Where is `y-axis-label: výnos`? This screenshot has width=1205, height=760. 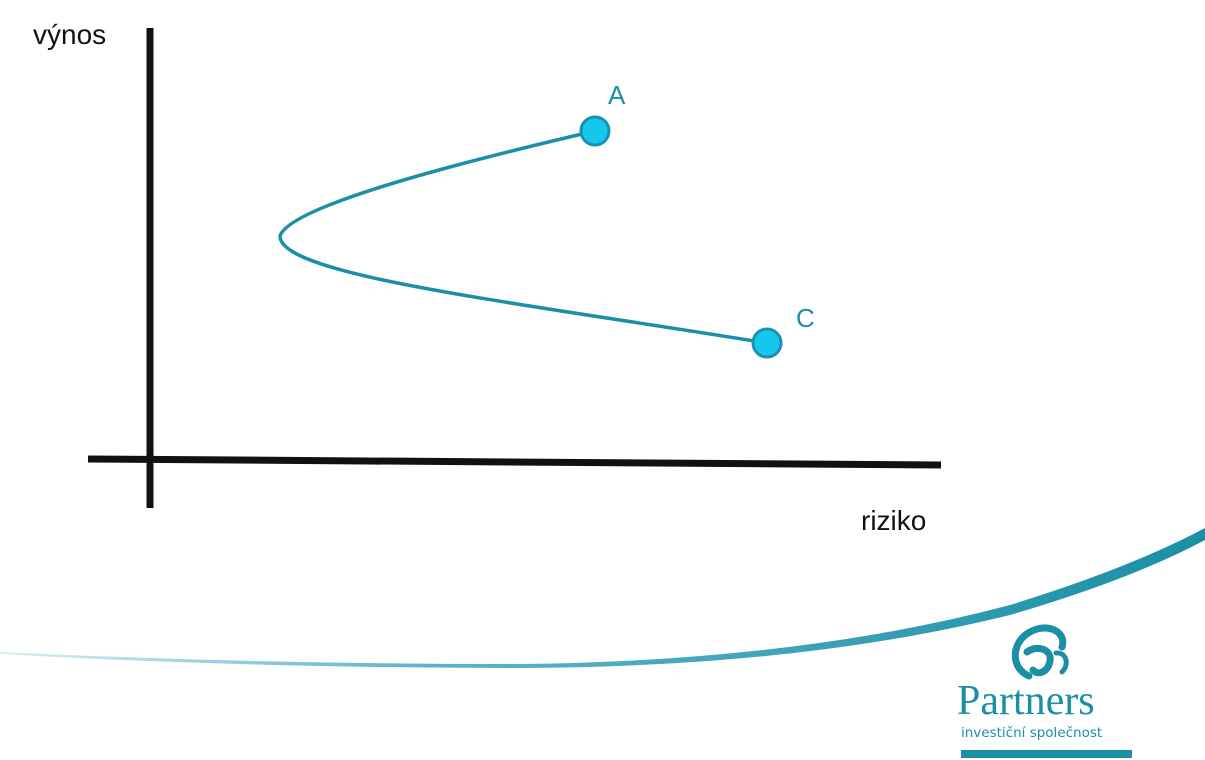
y-axis-label: výnos is located at coordinates (69, 34).